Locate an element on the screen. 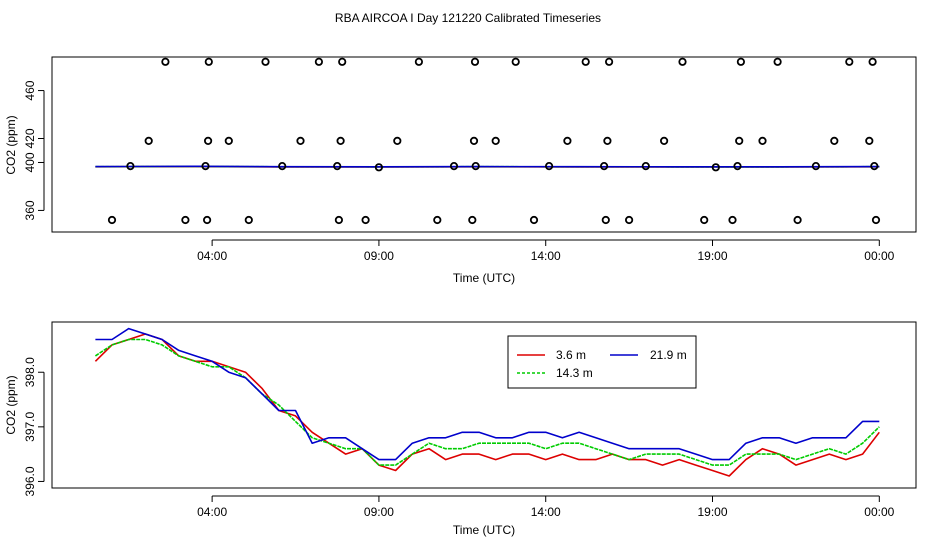 This screenshot has height=545, width=936. top-x-ticks: 04:00 09:00 14:00 19:00 00:00 is located at coordinates (546, 251).